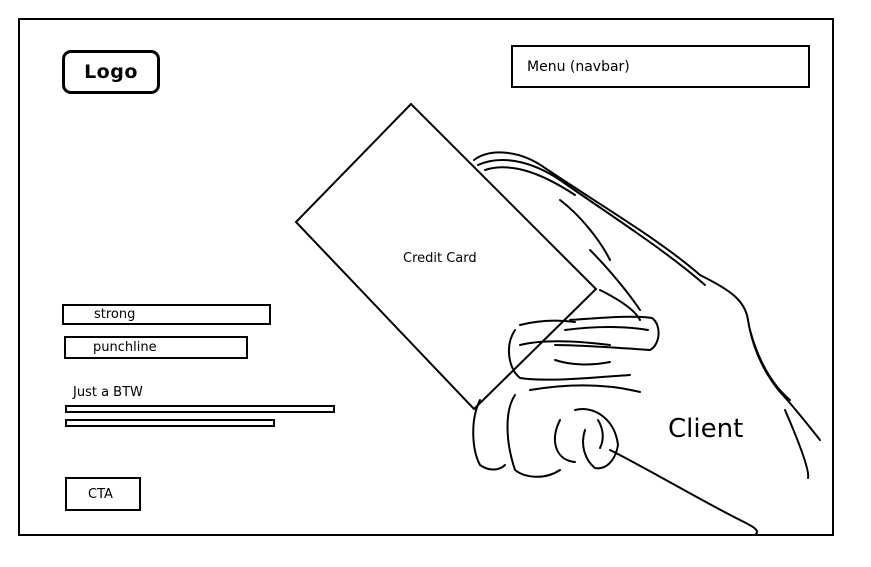  I want to click on headline-strong: strong, so click(166, 314).